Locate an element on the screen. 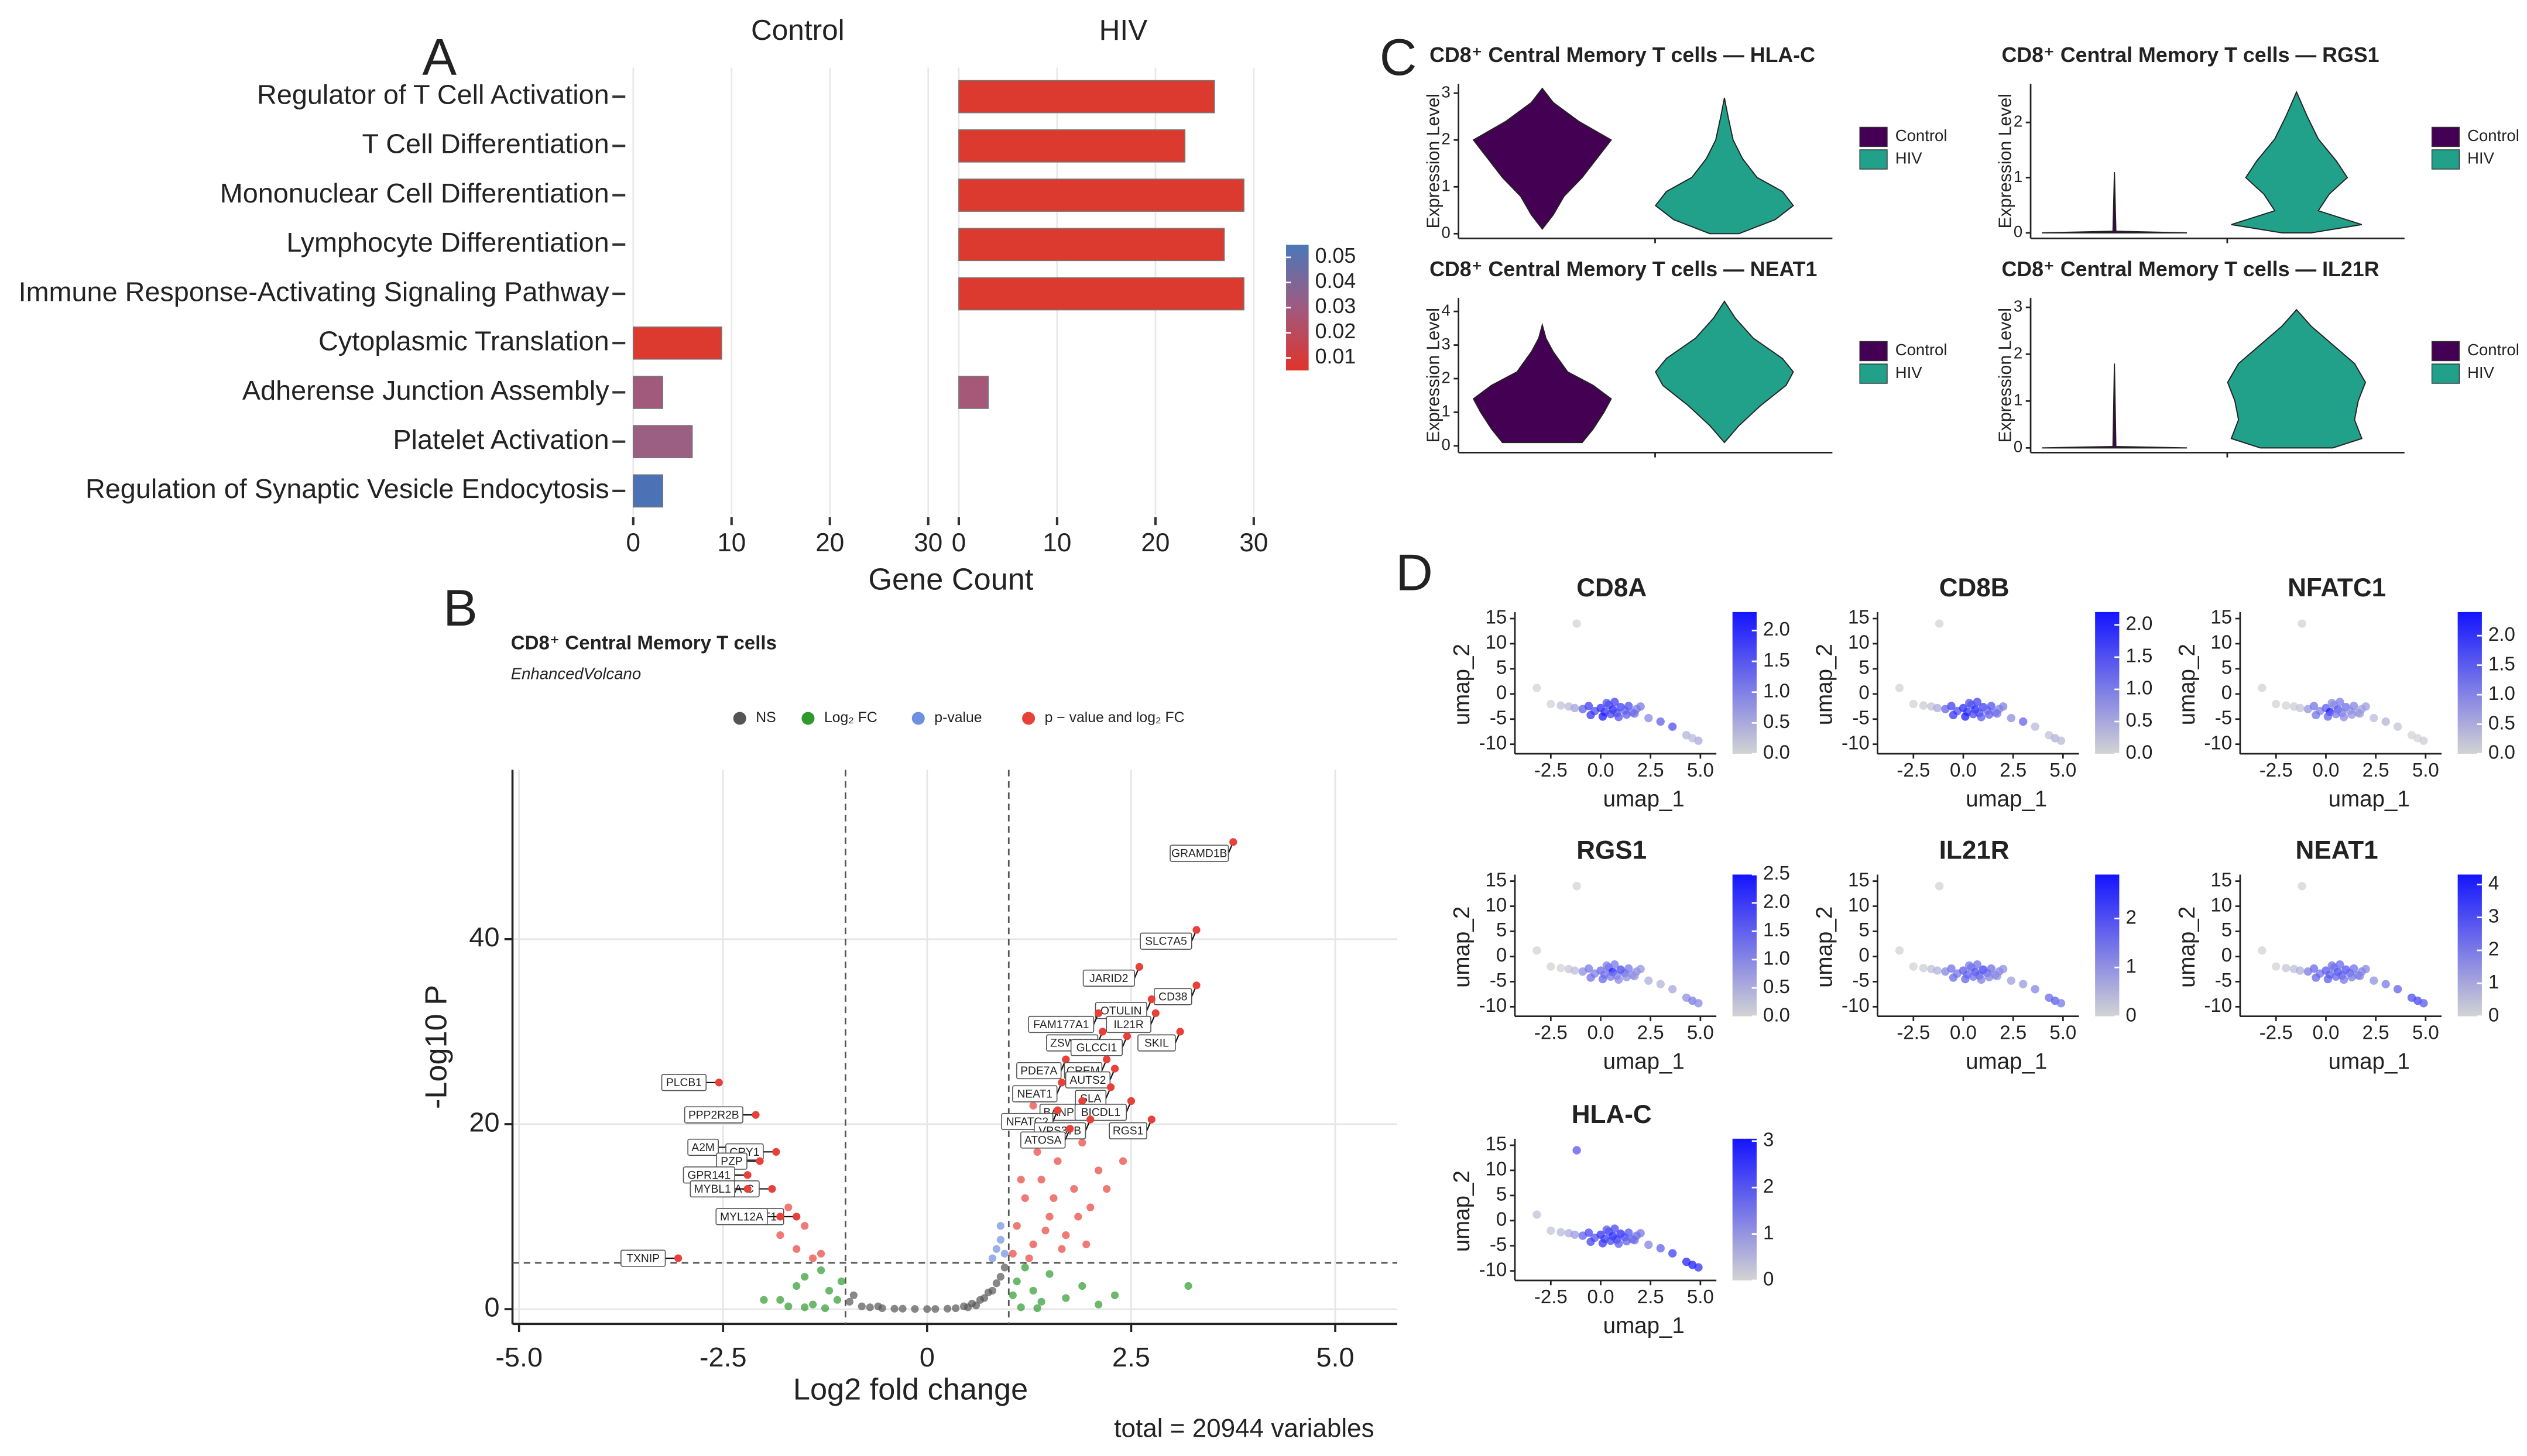 This screenshot has height=1456, width=2527. gene-label: PLCB1 is located at coordinates (684, 1083).